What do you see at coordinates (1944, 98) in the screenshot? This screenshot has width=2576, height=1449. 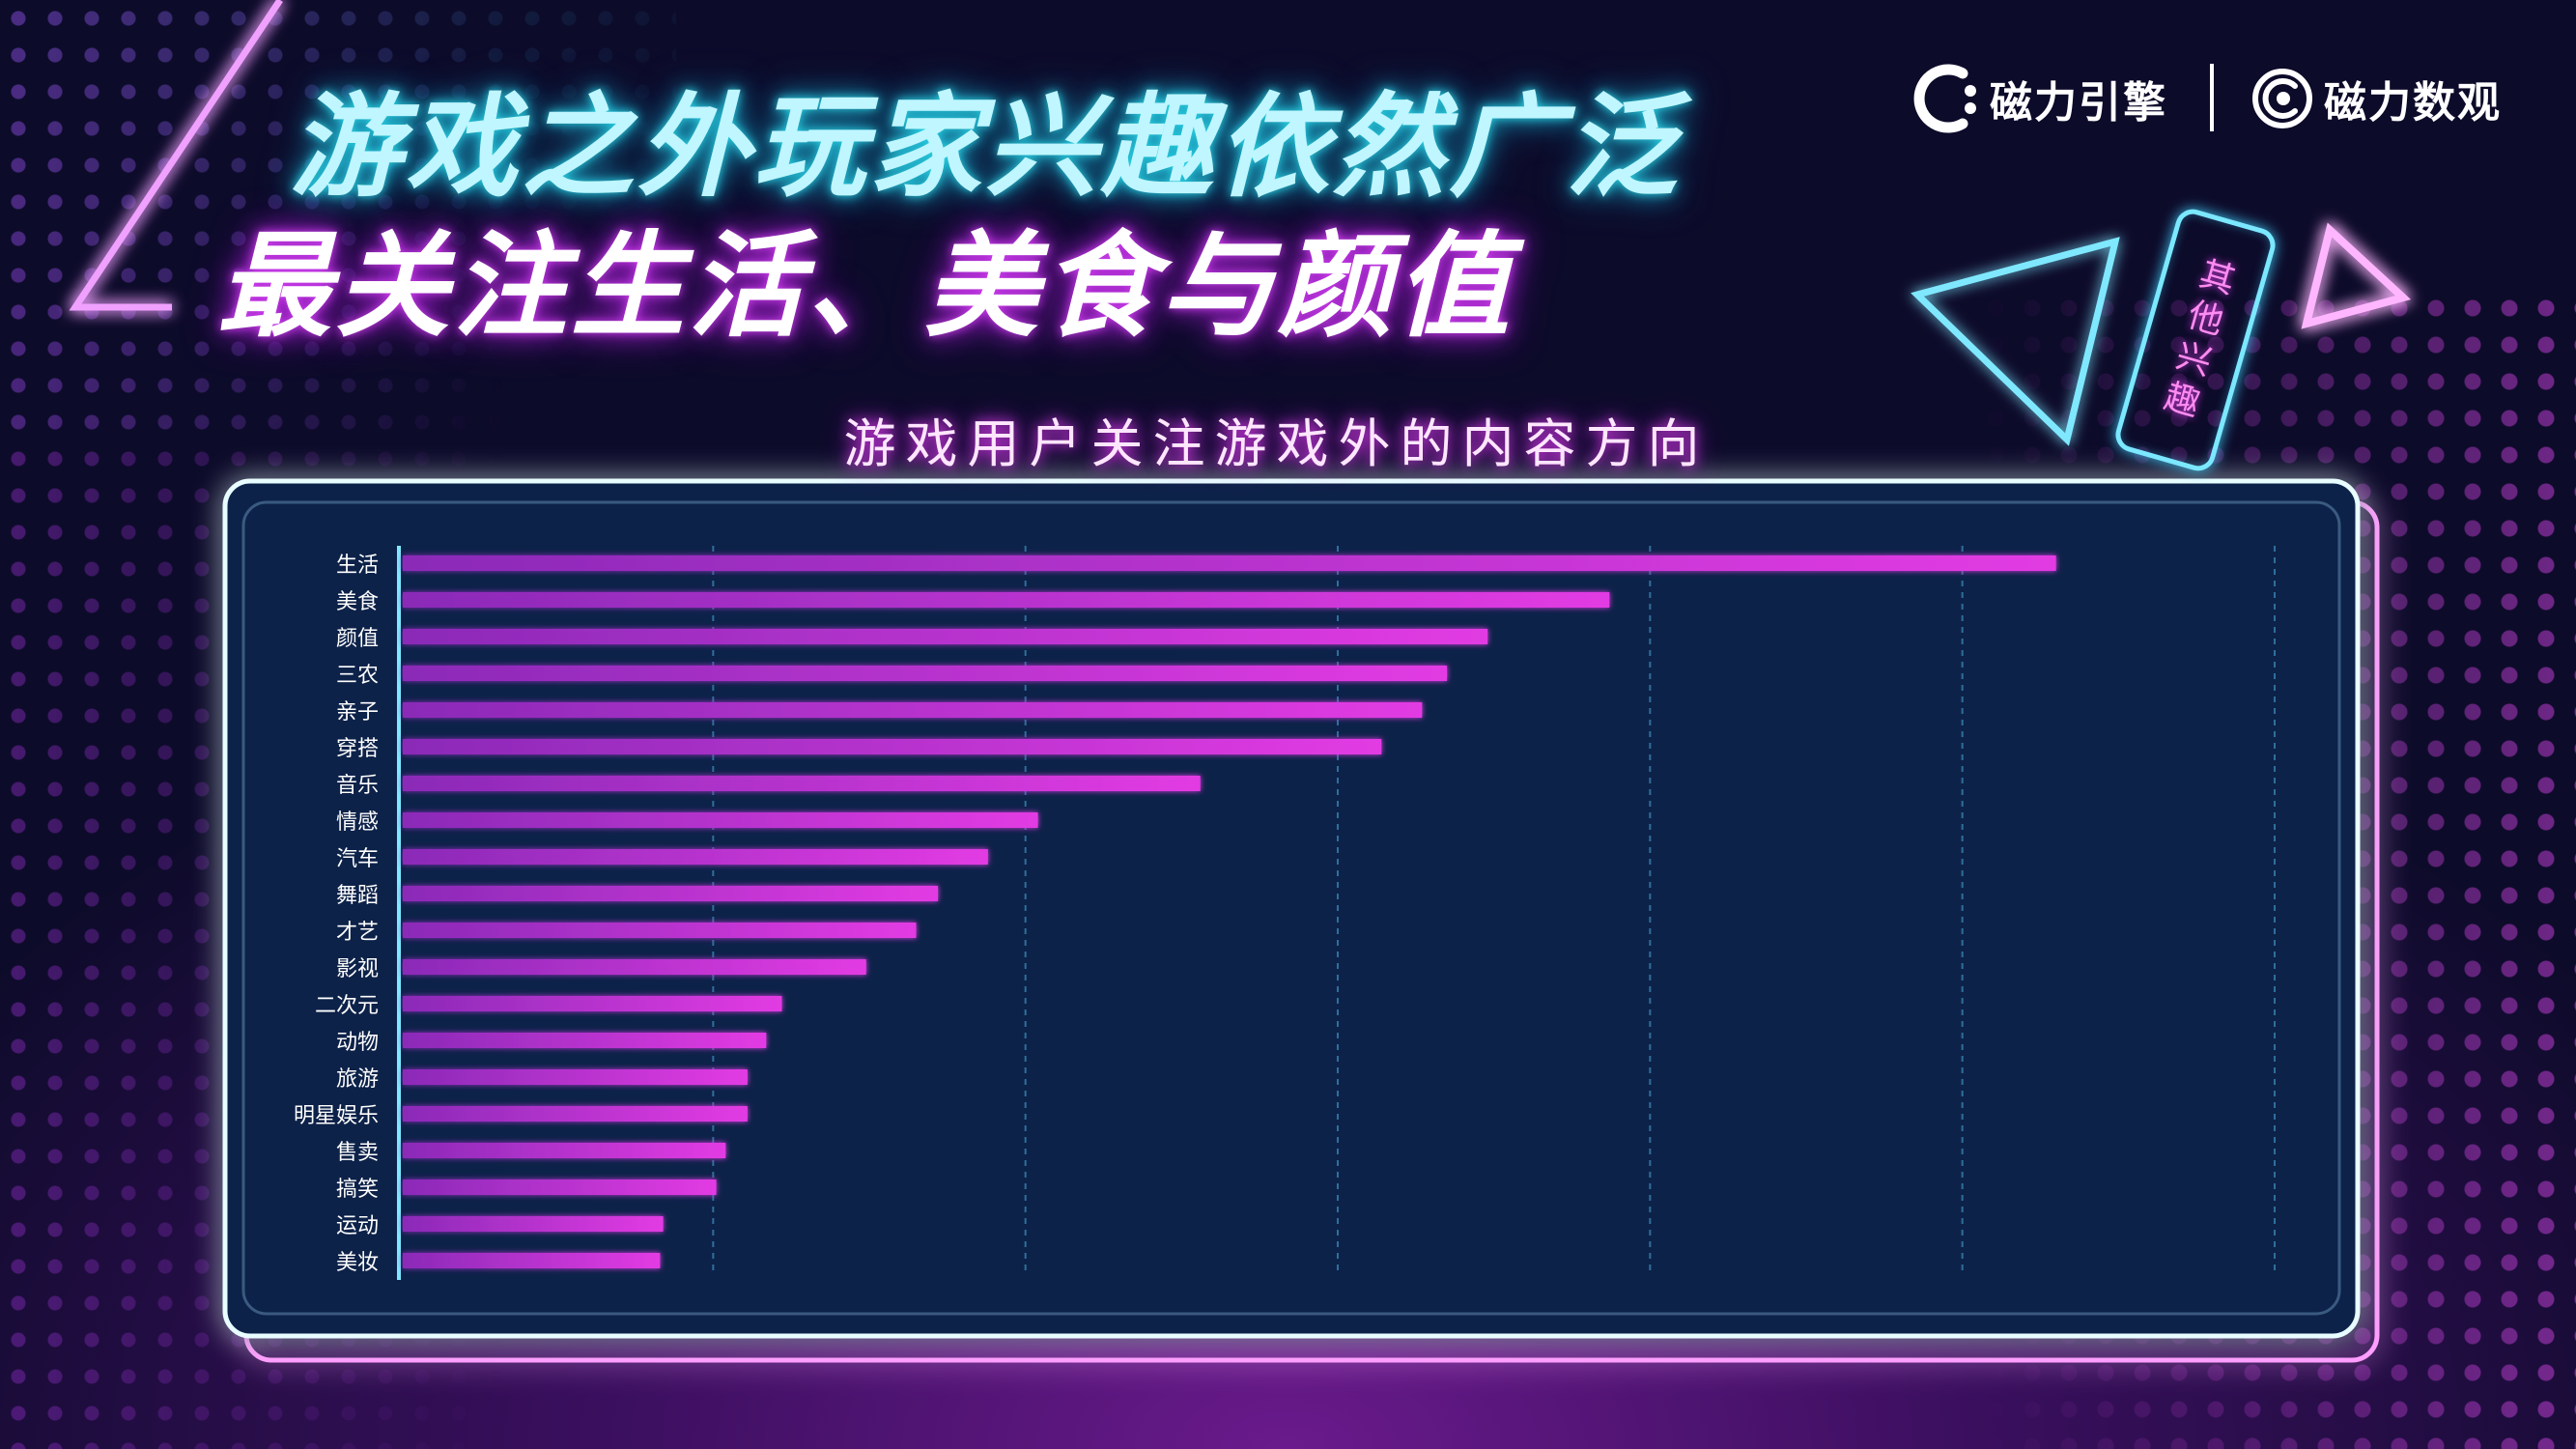 I see `magnet-engine-logo-icon` at bounding box center [1944, 98].